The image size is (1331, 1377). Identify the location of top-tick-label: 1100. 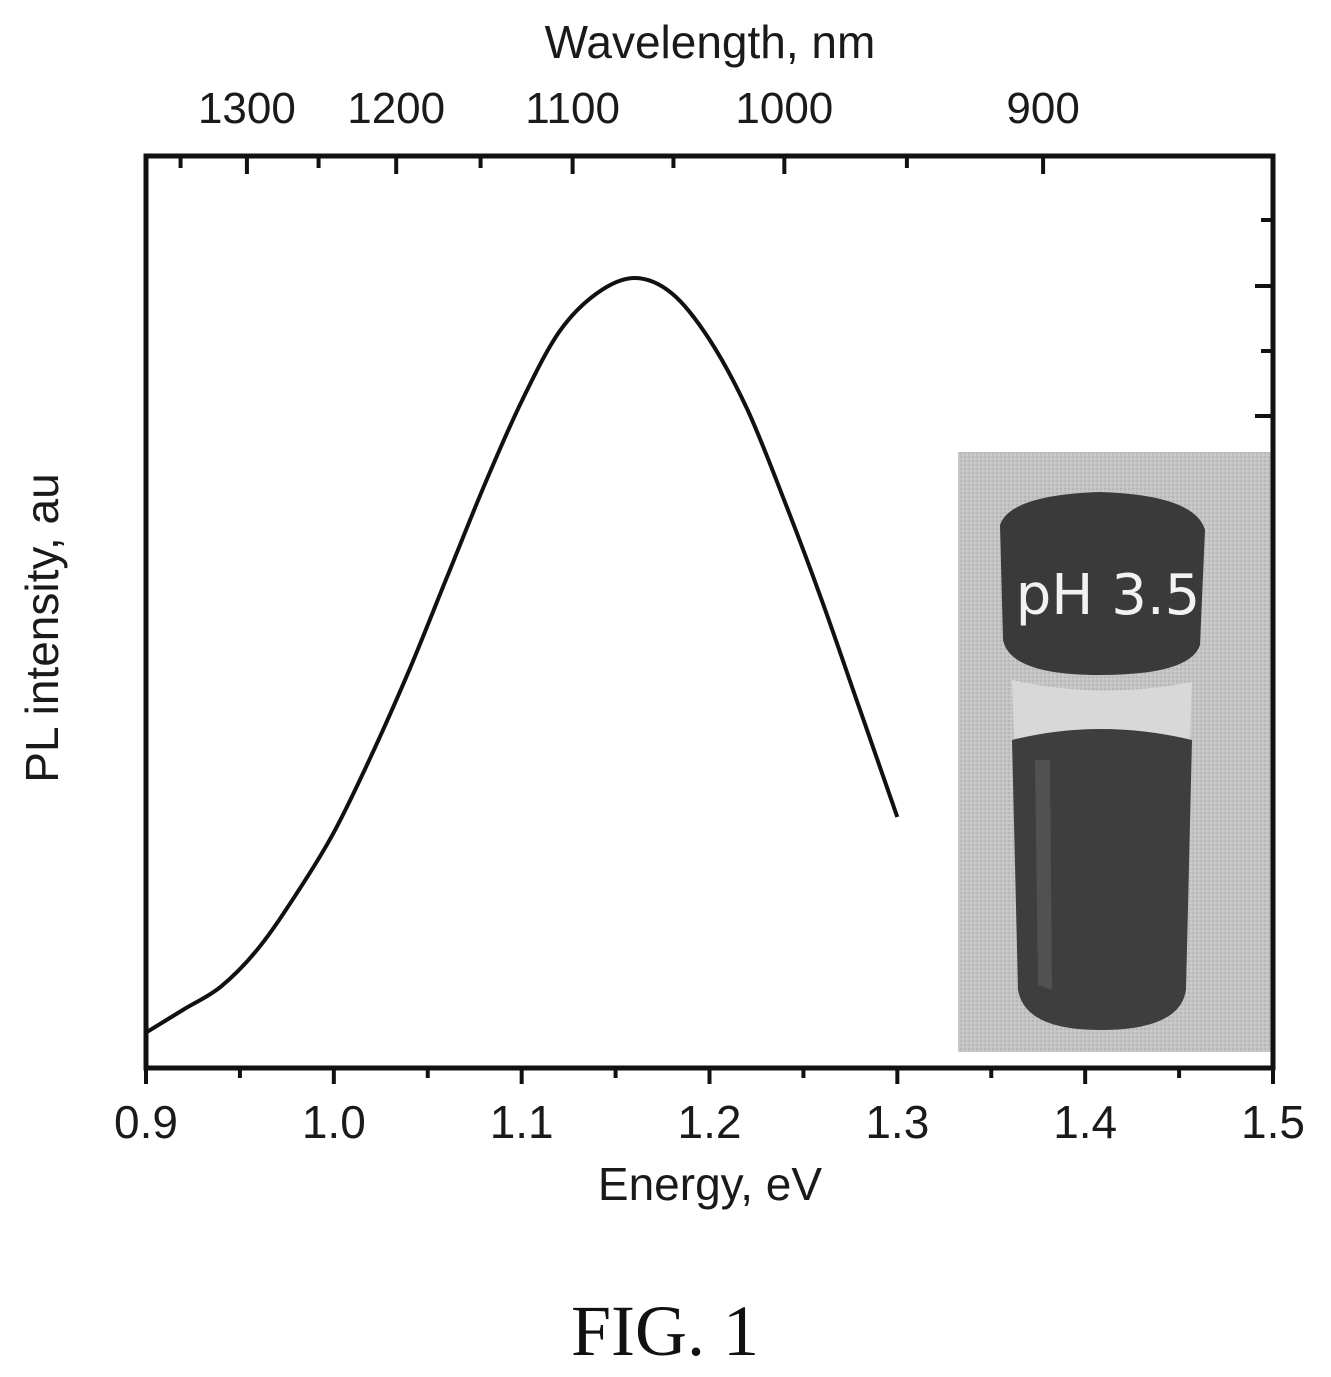
(572, 108).